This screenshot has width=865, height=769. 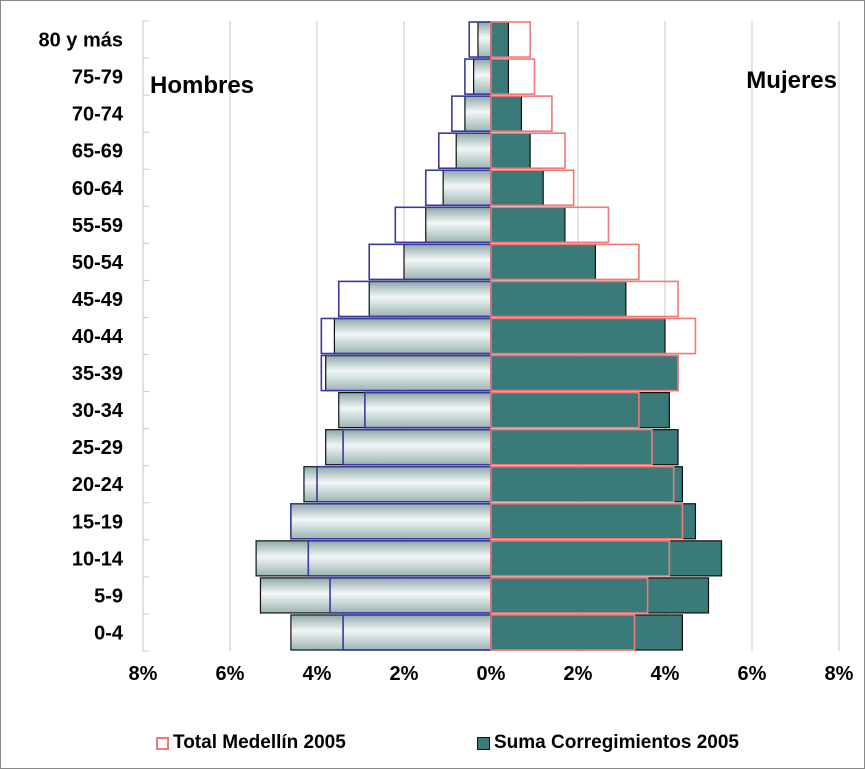 What do you see at coordinates (80, 41) in the screenshot?
I see `y-tick-label: 80 y más` at bounding box center [80, 41].